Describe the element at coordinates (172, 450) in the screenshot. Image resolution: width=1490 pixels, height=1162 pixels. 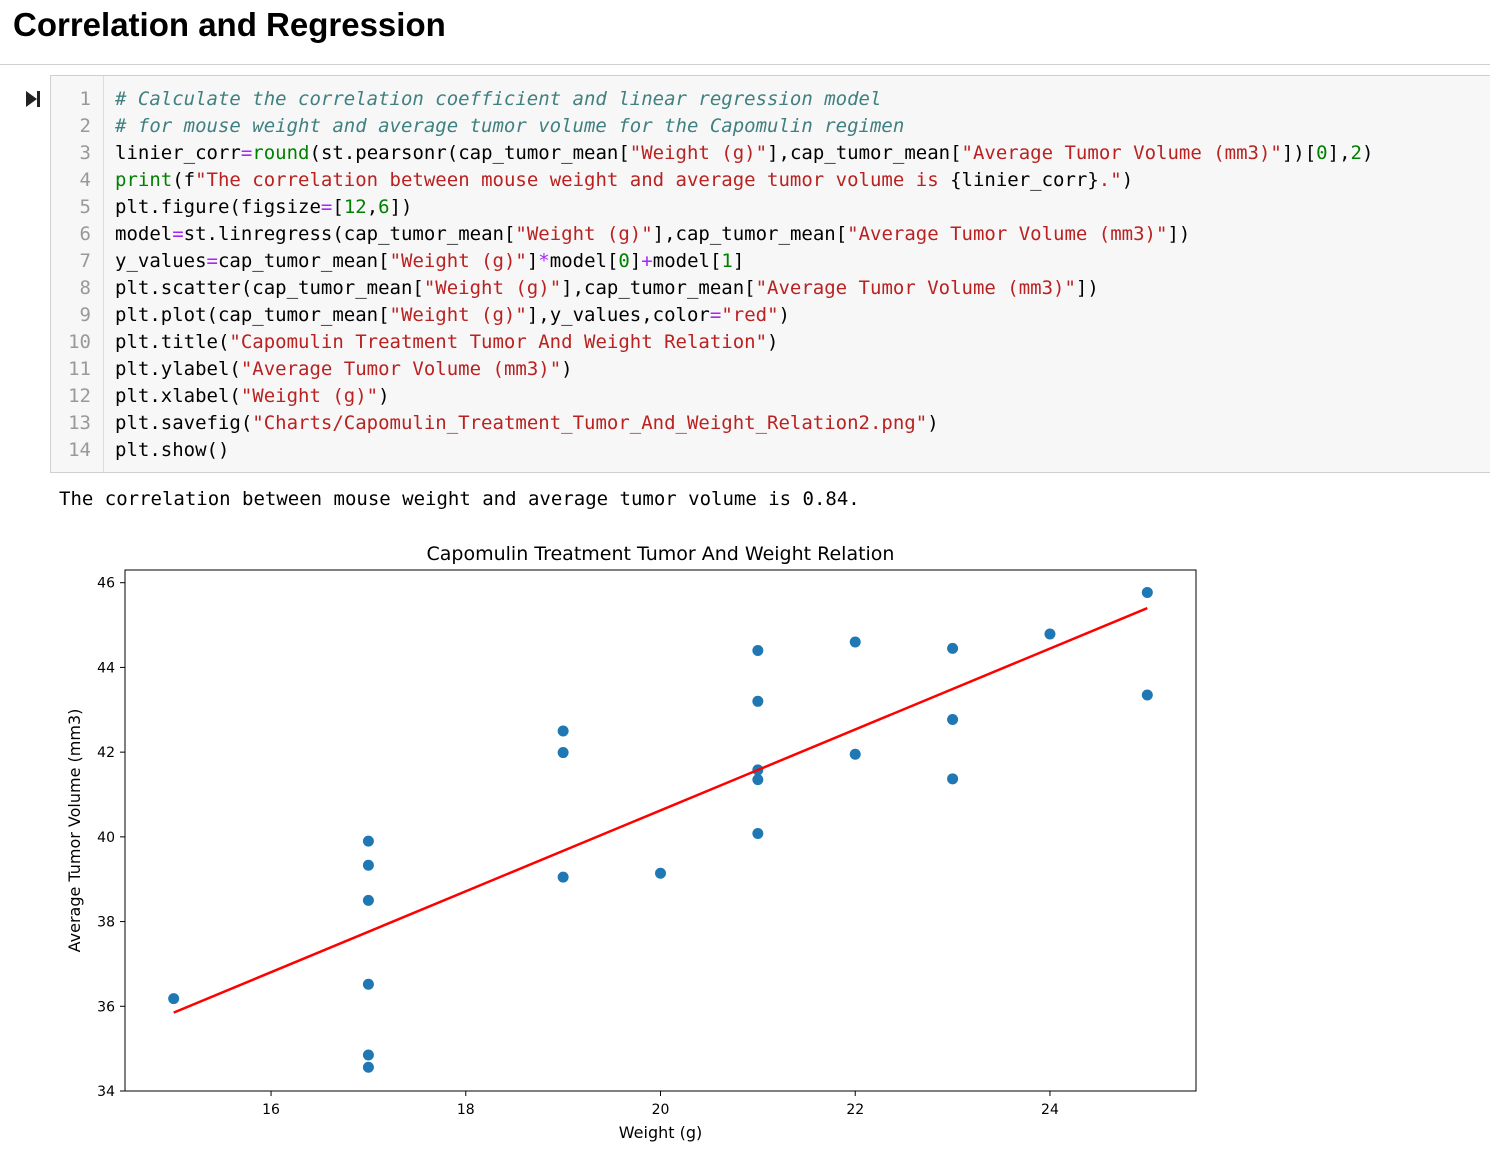
I see `code-text: plt.show()` at that location.